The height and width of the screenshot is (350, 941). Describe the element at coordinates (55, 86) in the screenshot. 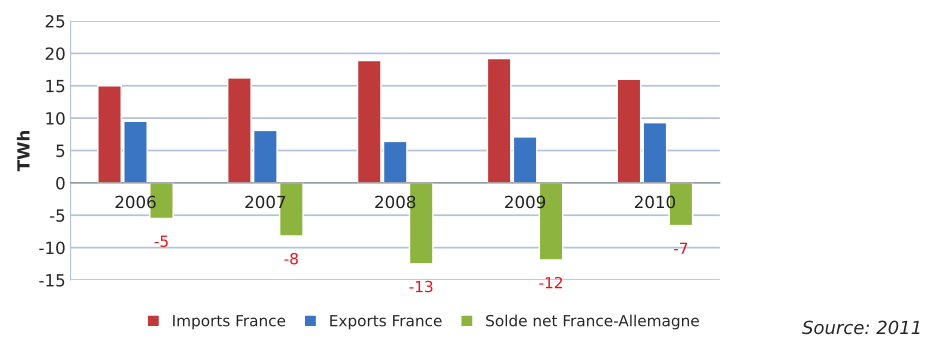

I see `y-tick-label: 15` at that location.